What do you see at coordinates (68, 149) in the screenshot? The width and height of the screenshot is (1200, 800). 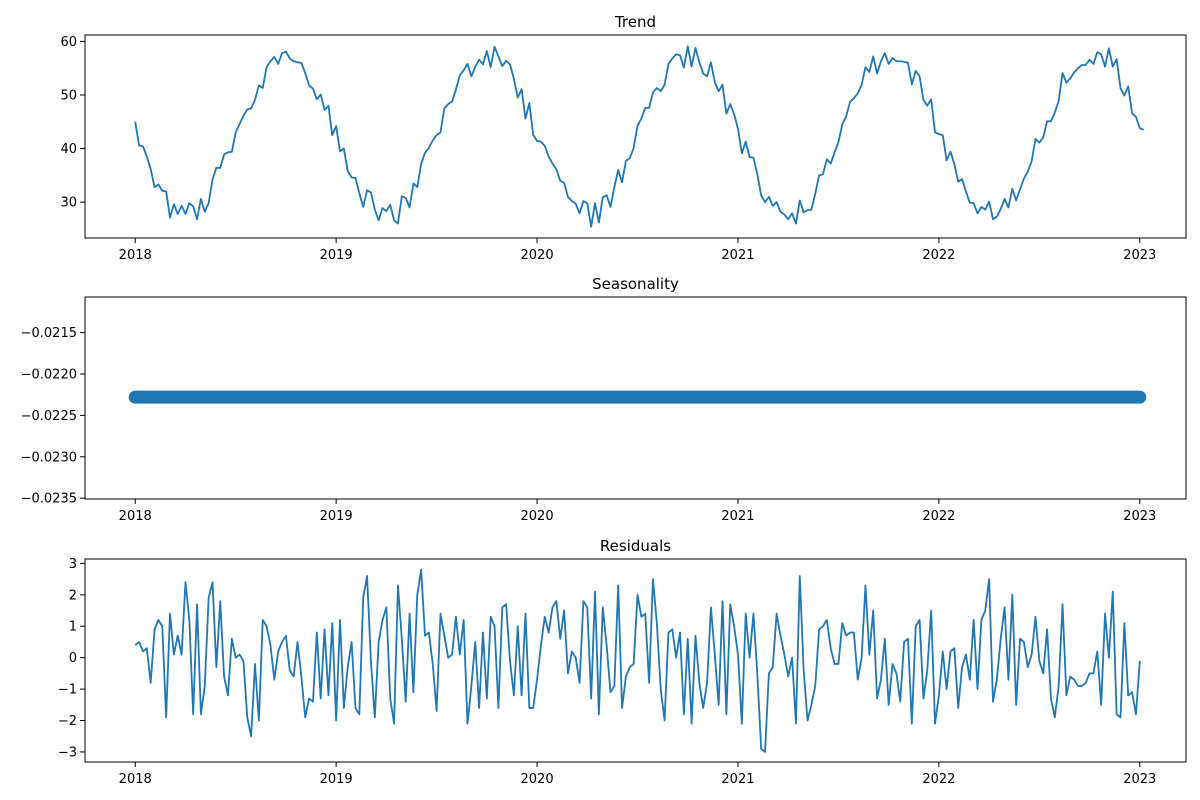 I see `y-tick-label: 40` at bounding box center [68, 149].